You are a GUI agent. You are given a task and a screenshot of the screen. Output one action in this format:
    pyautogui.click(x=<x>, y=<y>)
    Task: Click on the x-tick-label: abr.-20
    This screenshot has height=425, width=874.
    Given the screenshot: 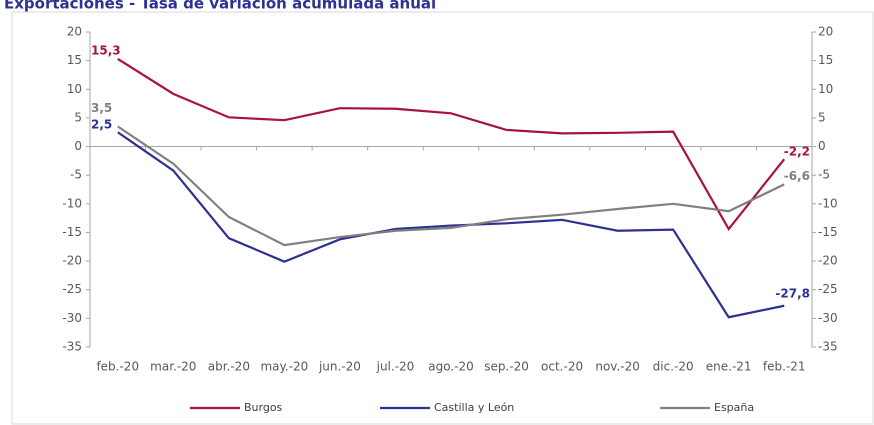 What is the action you would take?
    pyautogui.click(x=229, y=367)
    